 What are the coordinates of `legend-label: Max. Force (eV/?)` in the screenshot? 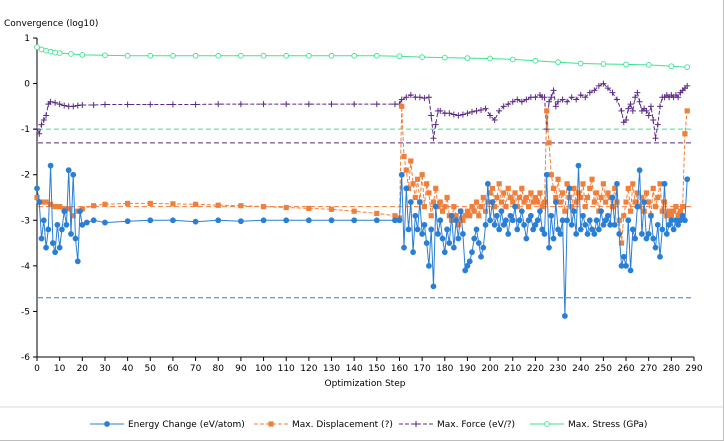 It's located at (476, 425).